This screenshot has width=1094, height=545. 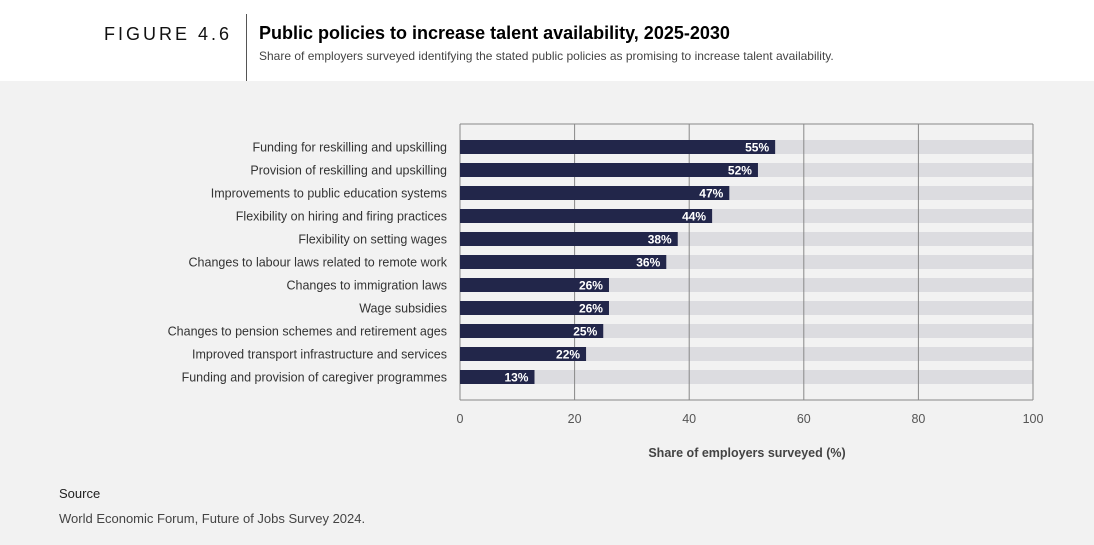 What do you see at coordinates (349, 148) in the screenshot?
I see `category-label: Funding for reskilling and upskilling` at bounding box center [349, 148].